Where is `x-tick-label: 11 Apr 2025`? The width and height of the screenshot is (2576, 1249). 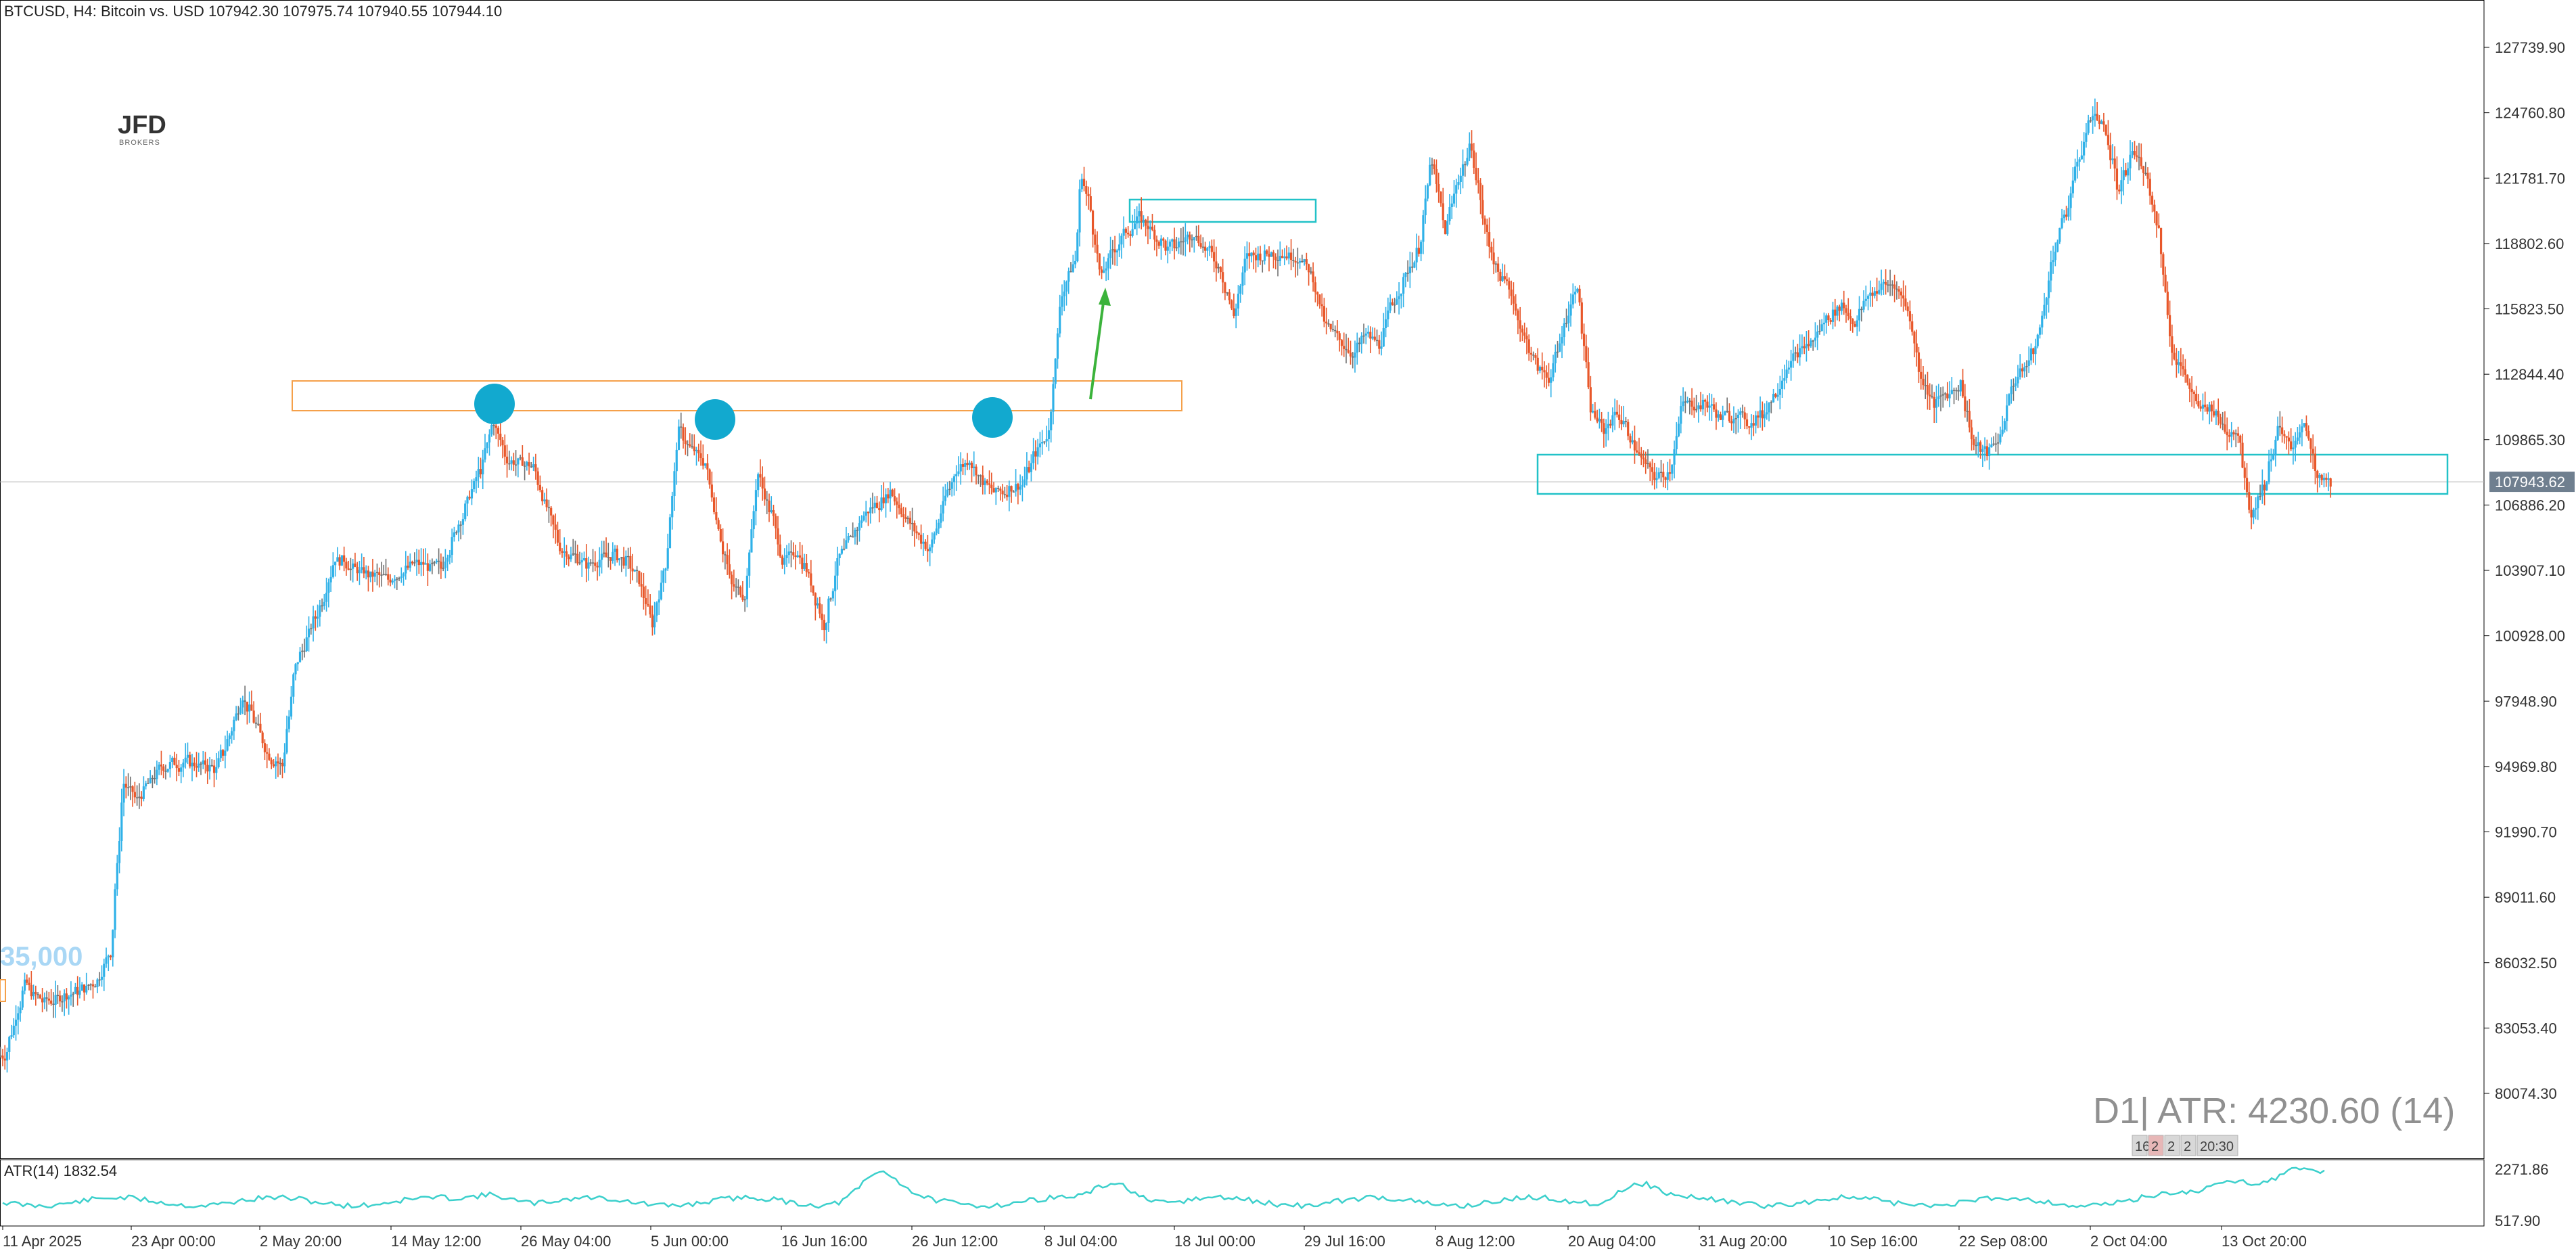
x-tick-label: 11 Apr 2025 is located at coordinates (42, 1241).